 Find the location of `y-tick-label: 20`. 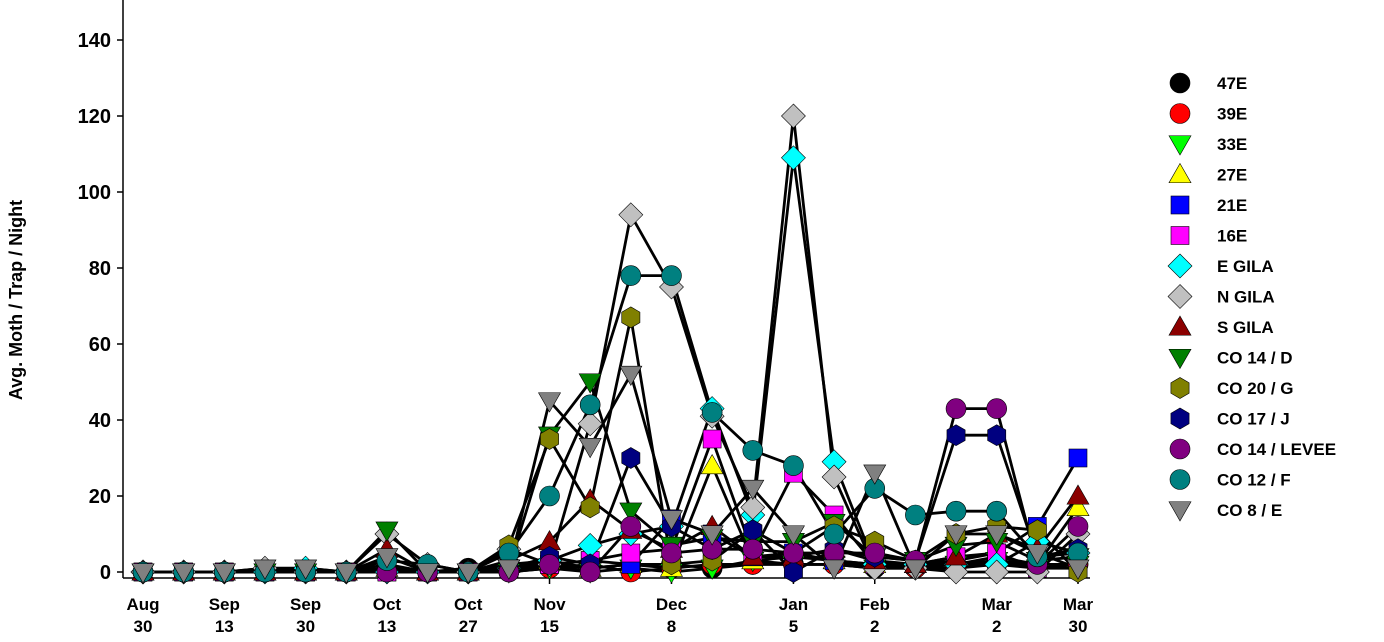

y-tick-label: 20 is located at coordinates (100, 497).